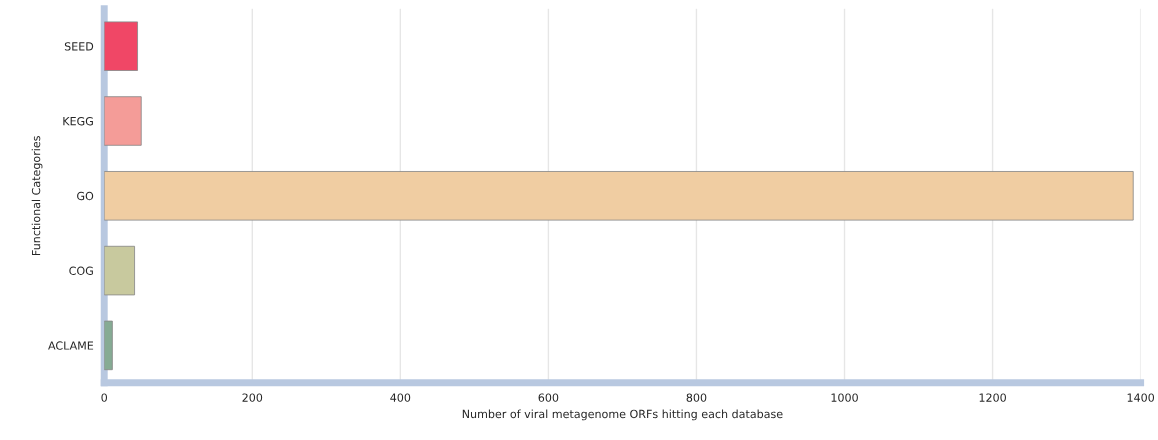 Image resolution: width=1158 pixels, height=440 pixels. What do you see at coordinates (79, 46) in the screenshot?
I see `y-tick-label: SEED` at bounding box center [79, 46].